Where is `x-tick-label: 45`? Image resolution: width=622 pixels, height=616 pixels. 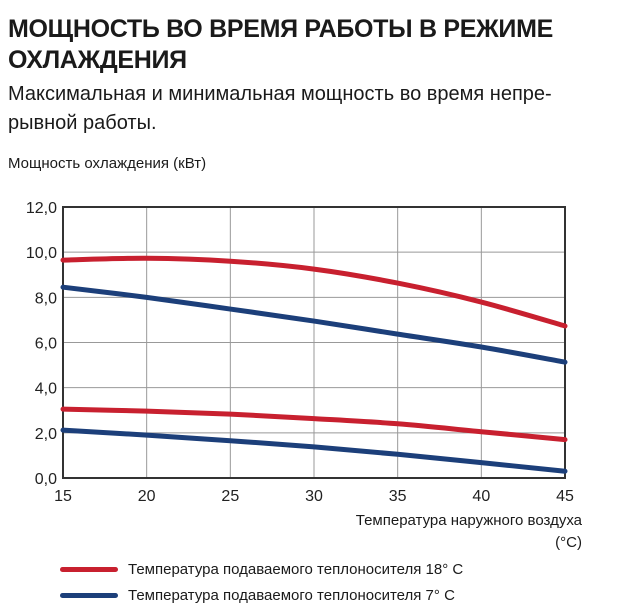 x-tick-label: 45 is located at coordinates (565, 496).